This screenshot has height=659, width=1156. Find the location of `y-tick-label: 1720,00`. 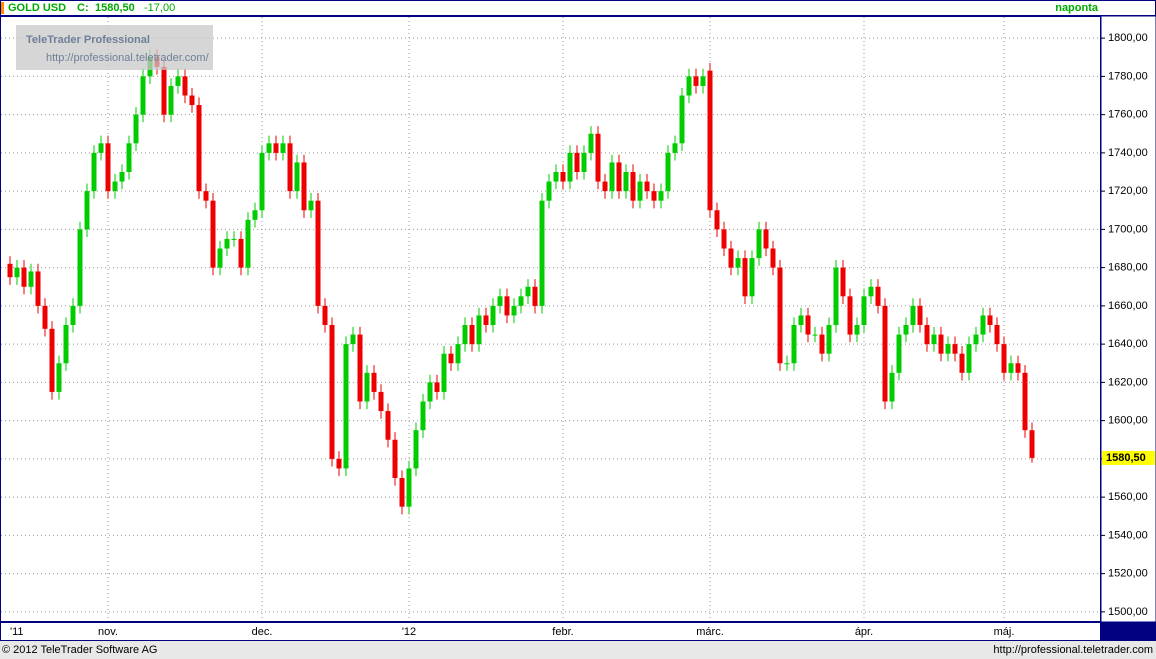

y-tick-label: 1720,00 is located at coordinates (1128, 191).